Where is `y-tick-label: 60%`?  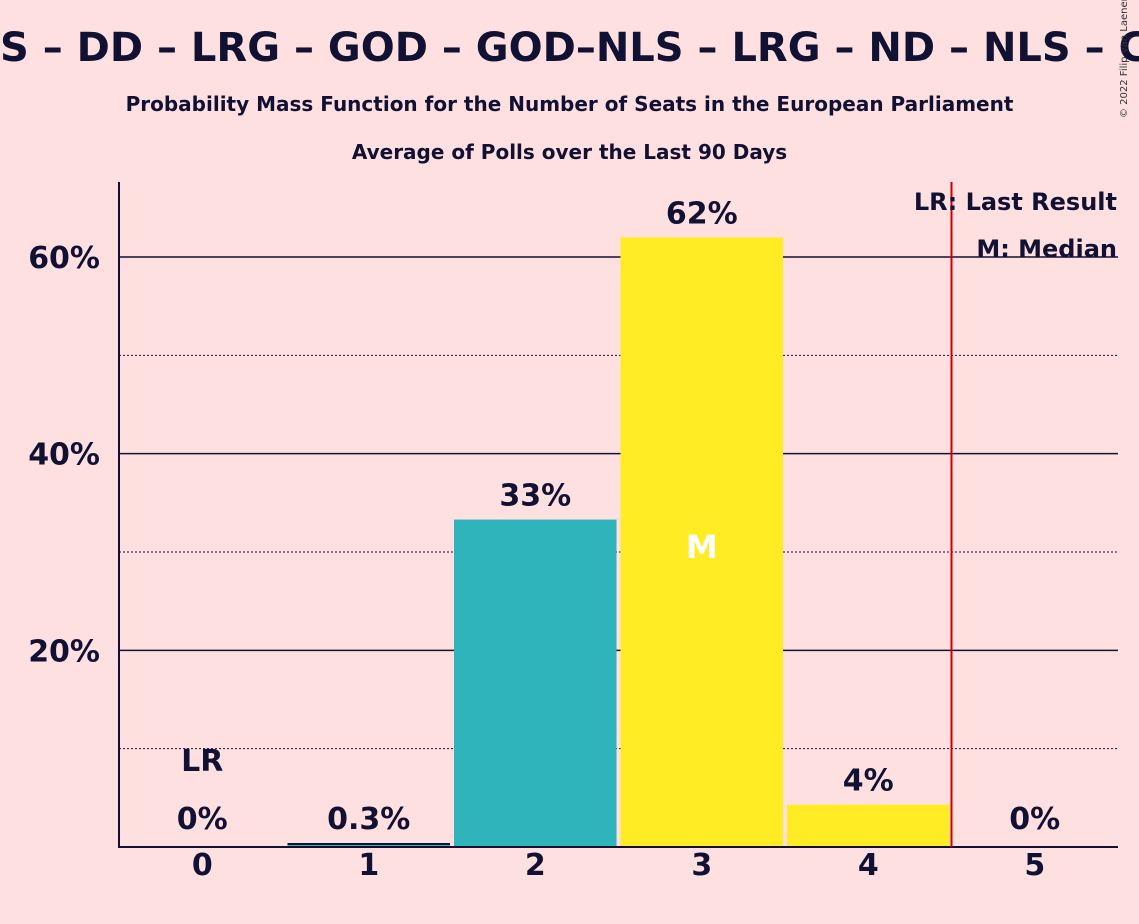
y-tick-label: 60% is located at coordinates (64, 258).